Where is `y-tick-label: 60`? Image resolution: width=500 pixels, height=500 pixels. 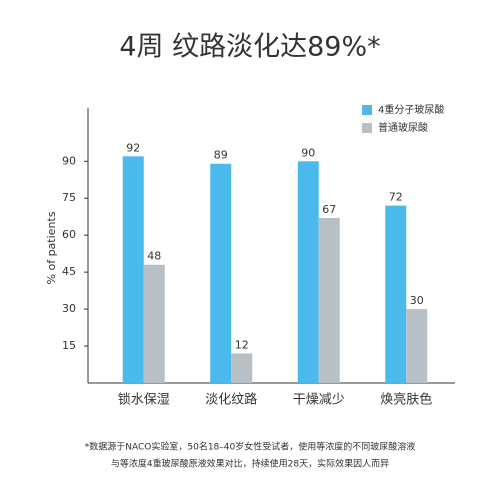 y-tick-label: 60 is located at coordinates (69, 234).